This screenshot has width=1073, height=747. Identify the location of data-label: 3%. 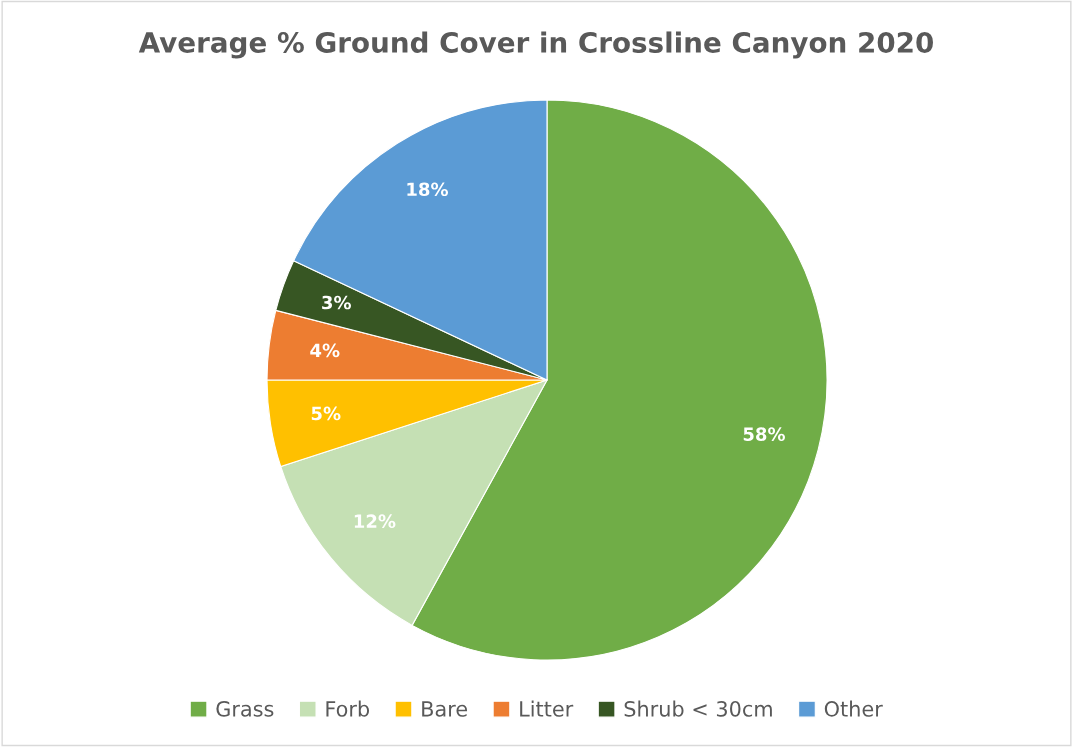
(336, 302).